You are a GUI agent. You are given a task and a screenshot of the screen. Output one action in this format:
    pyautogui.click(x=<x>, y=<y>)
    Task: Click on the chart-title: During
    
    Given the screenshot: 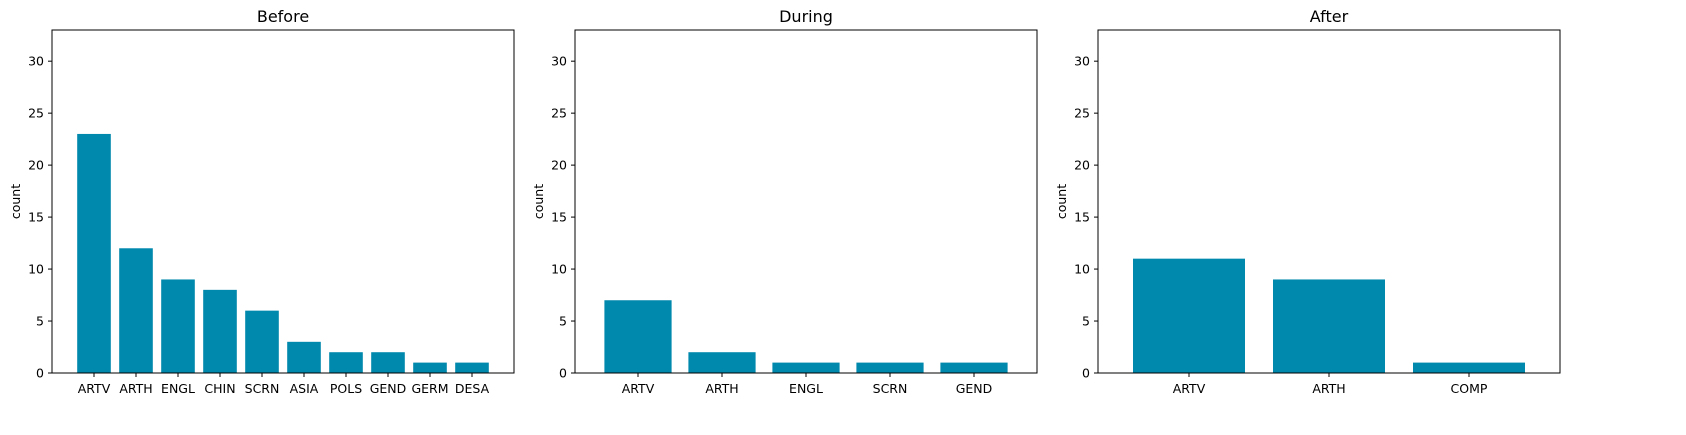 What is the action you would take?
    pyautogui.click(x=806, y=16)
    